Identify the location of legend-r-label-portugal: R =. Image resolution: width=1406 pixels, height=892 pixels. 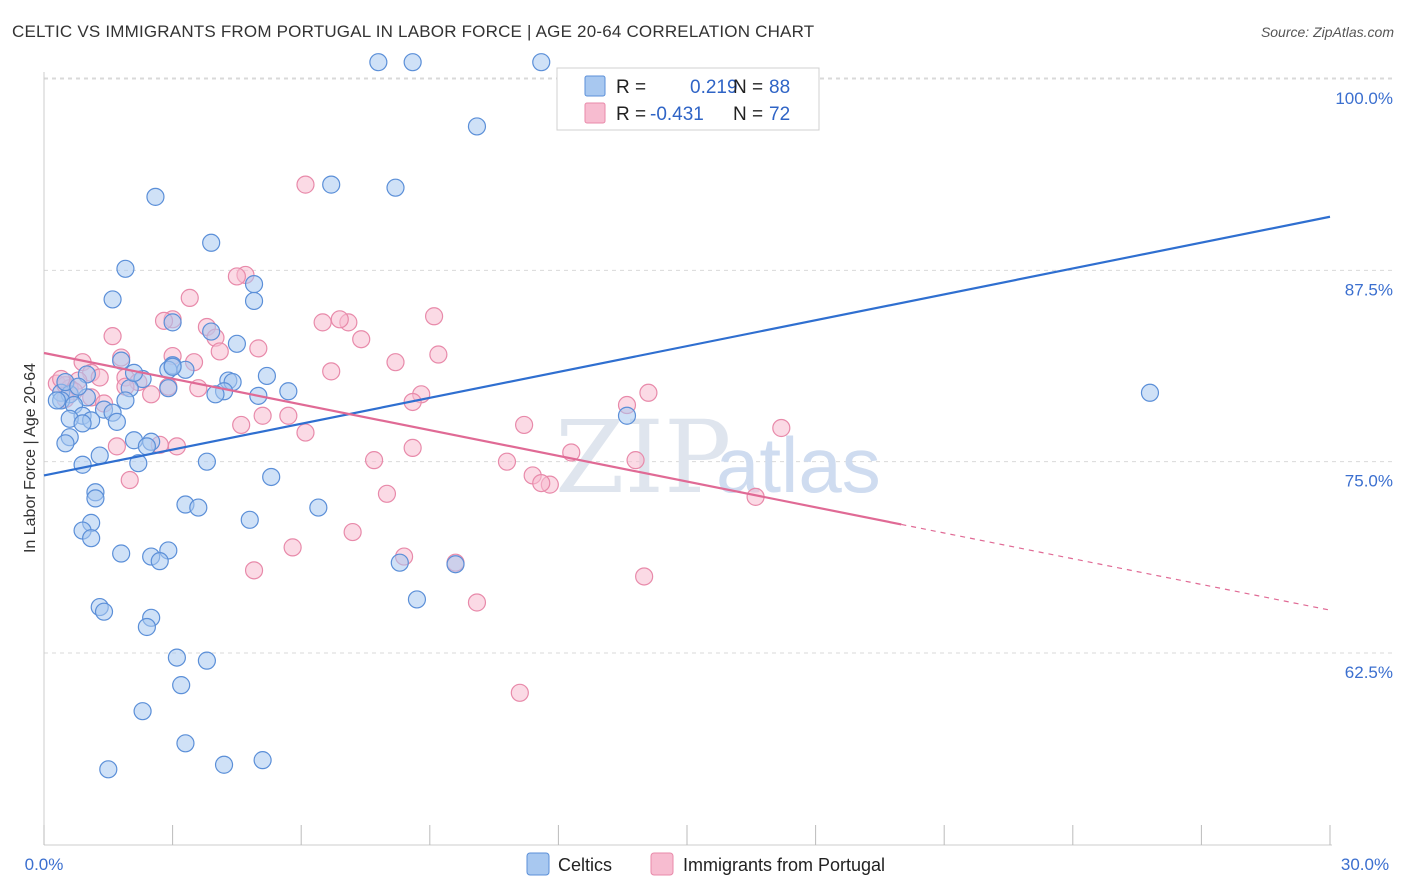
(631, 114).